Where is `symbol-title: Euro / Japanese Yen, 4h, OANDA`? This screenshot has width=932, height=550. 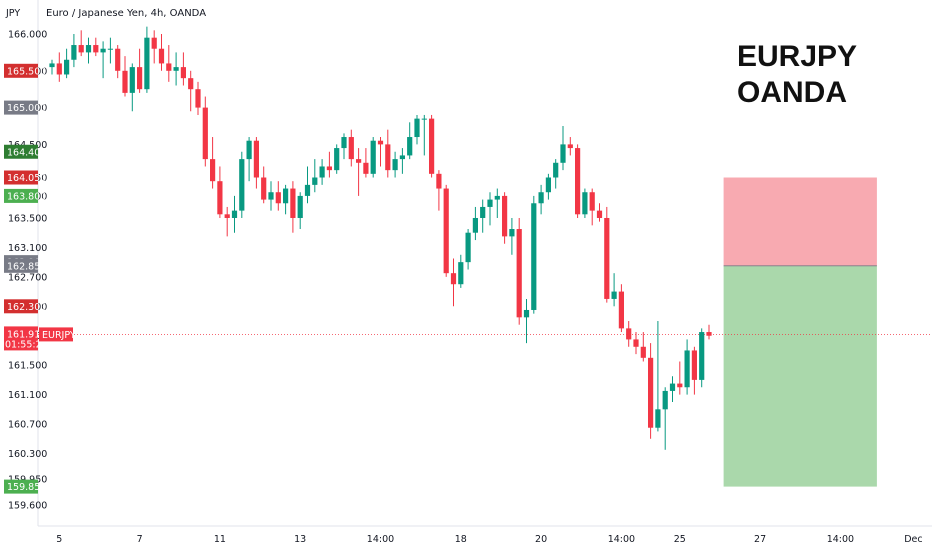
symbol-title: Euro / Japanese Yen, 4h, OANDA is located at coordinates (126, 13).